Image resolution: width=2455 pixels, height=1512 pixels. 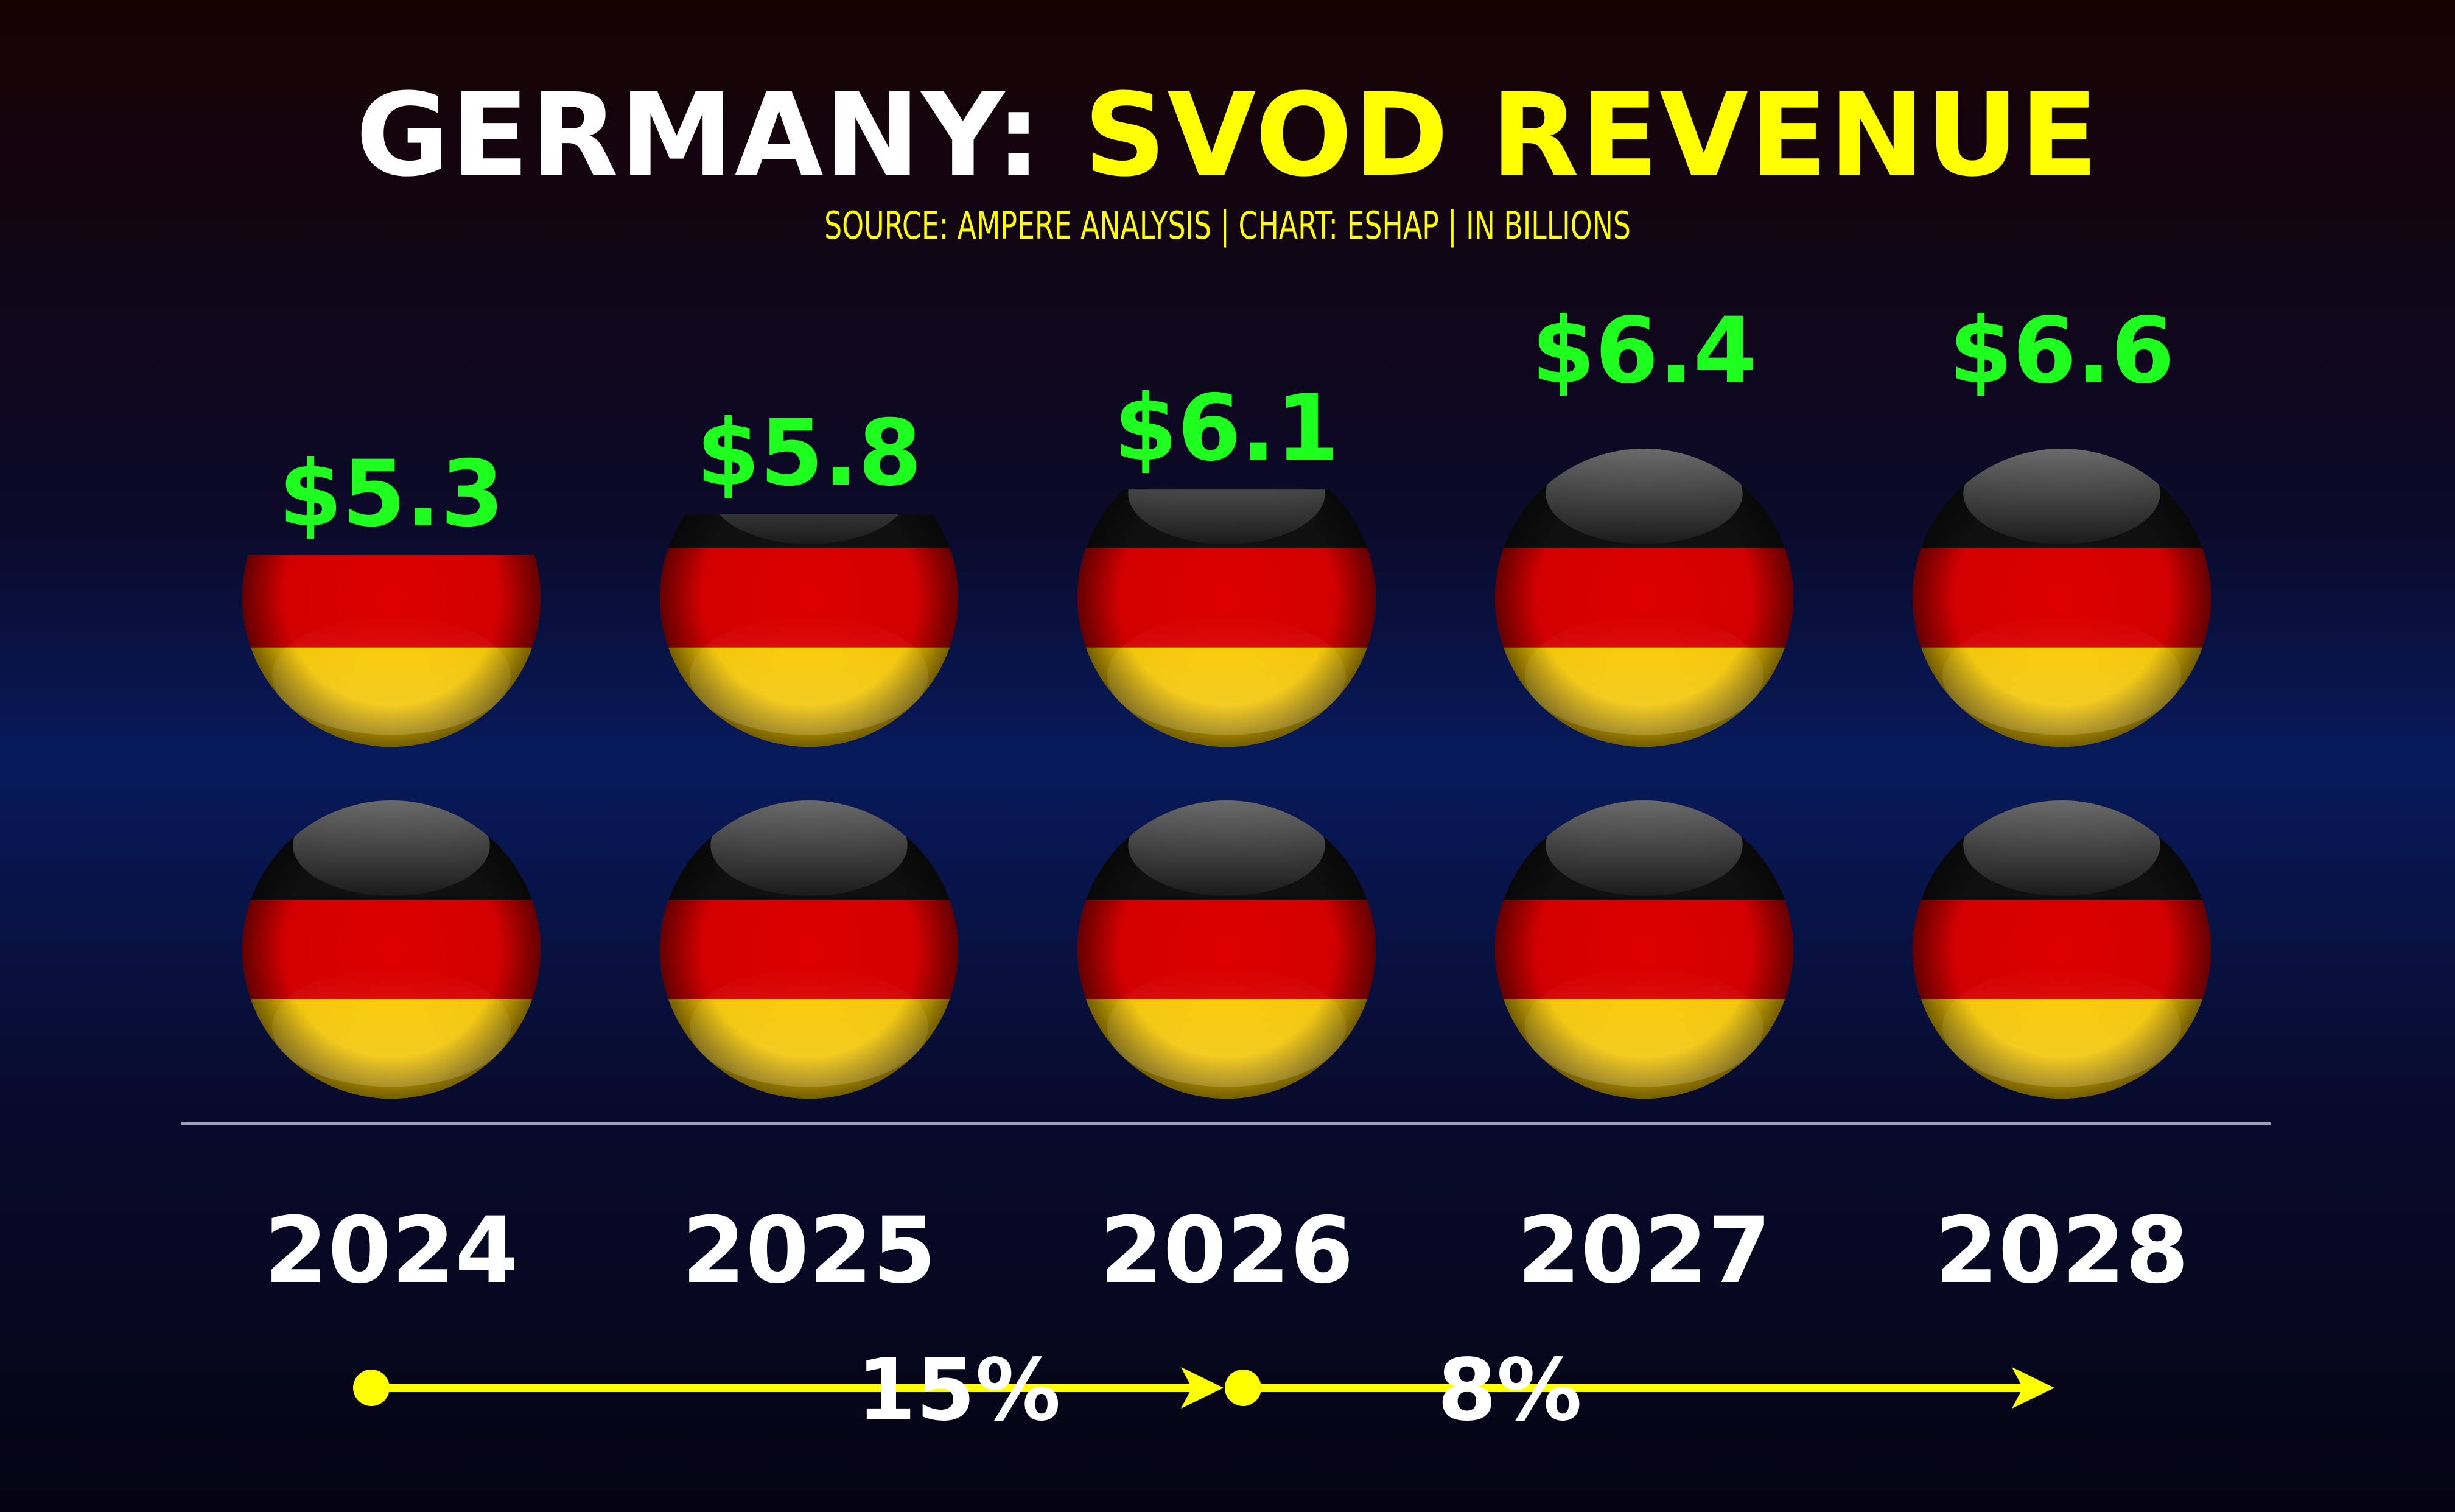 What do you see at coordinates (2062, 351) in the screenshot?
I see `value-label: $6.6` at bounding box center [2062, 351].